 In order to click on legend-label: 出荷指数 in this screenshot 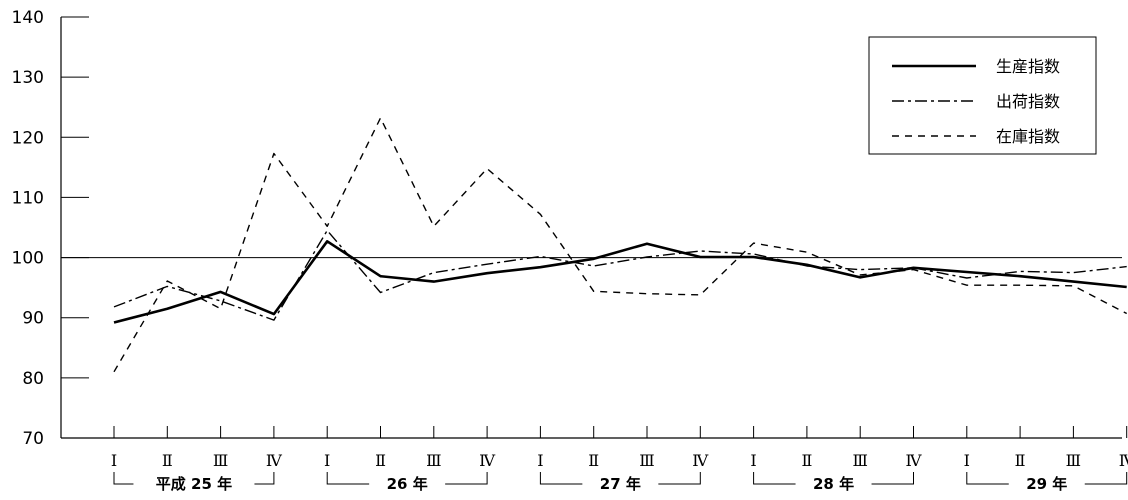, I will do `click(1028, 101)`.